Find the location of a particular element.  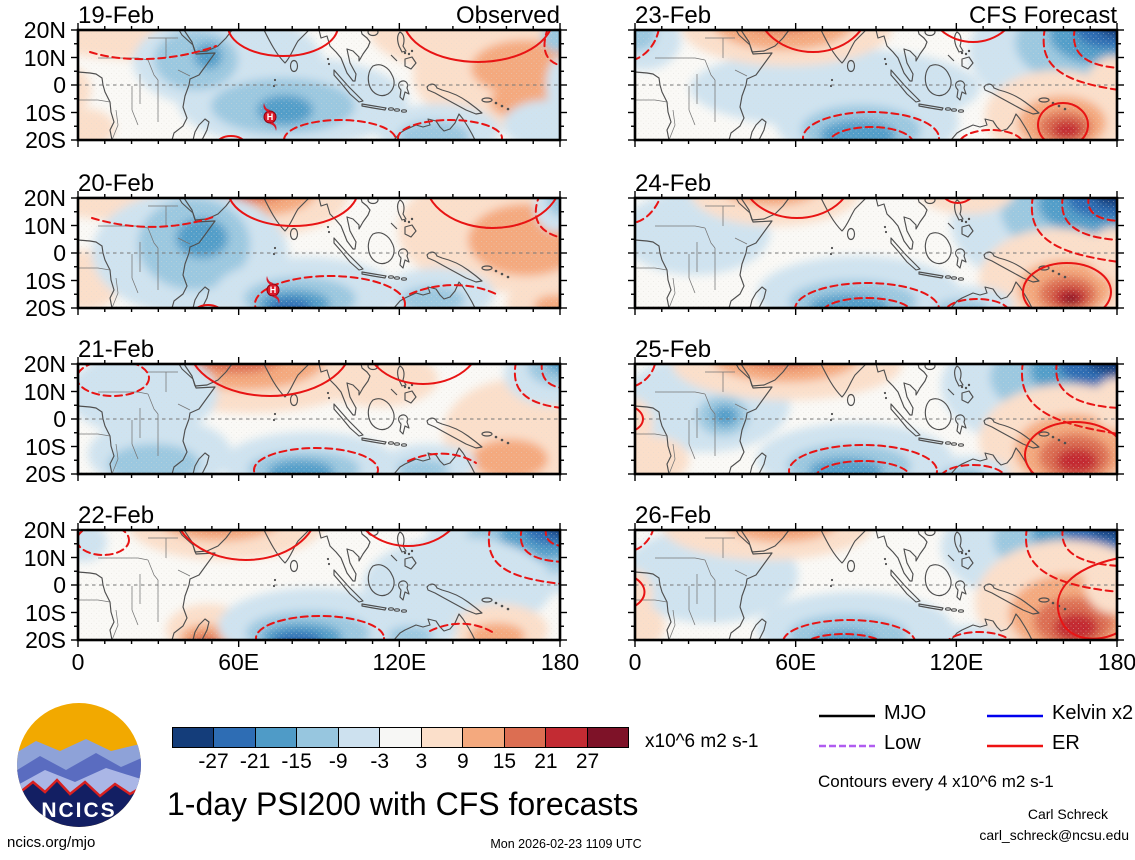

colorbar-tick-label: 15 is located at coordinates (504, 761).